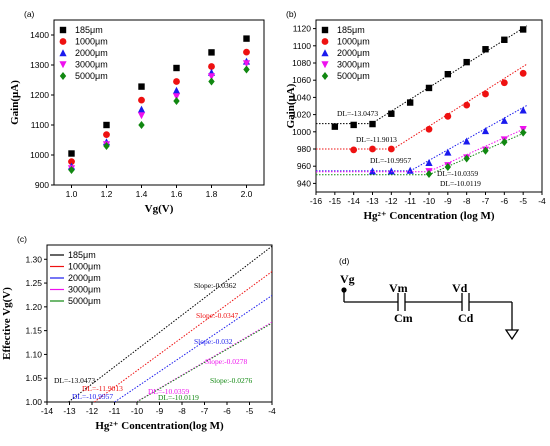  Describe the element at coordinates (316, 201) in the screenshot. I see `x-tick-label: -16` at that location.